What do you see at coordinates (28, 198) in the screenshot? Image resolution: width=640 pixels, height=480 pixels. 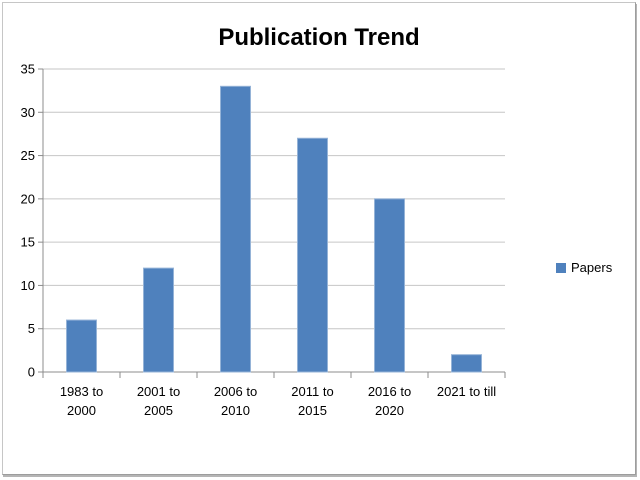 I see `y-tick-label-20: 20` at bounding box center [28, 198].